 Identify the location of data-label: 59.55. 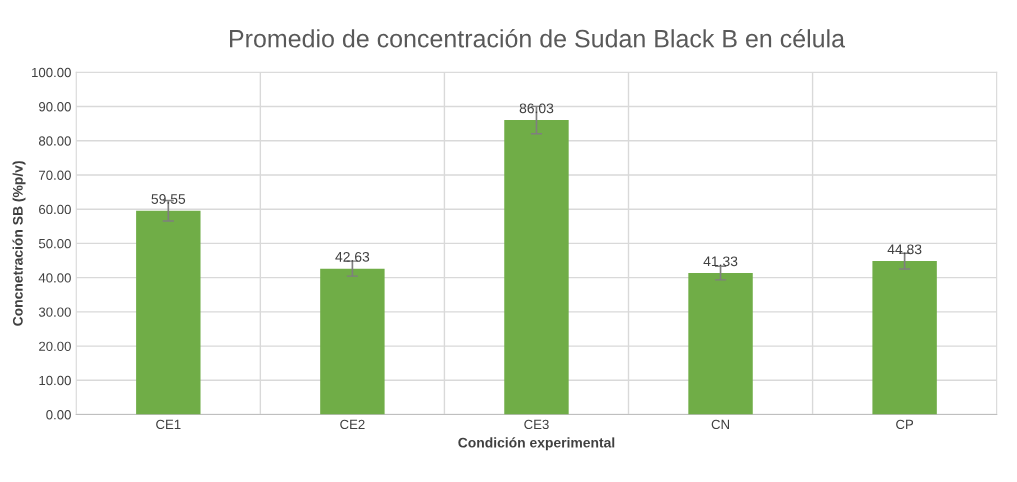
(168, 199).